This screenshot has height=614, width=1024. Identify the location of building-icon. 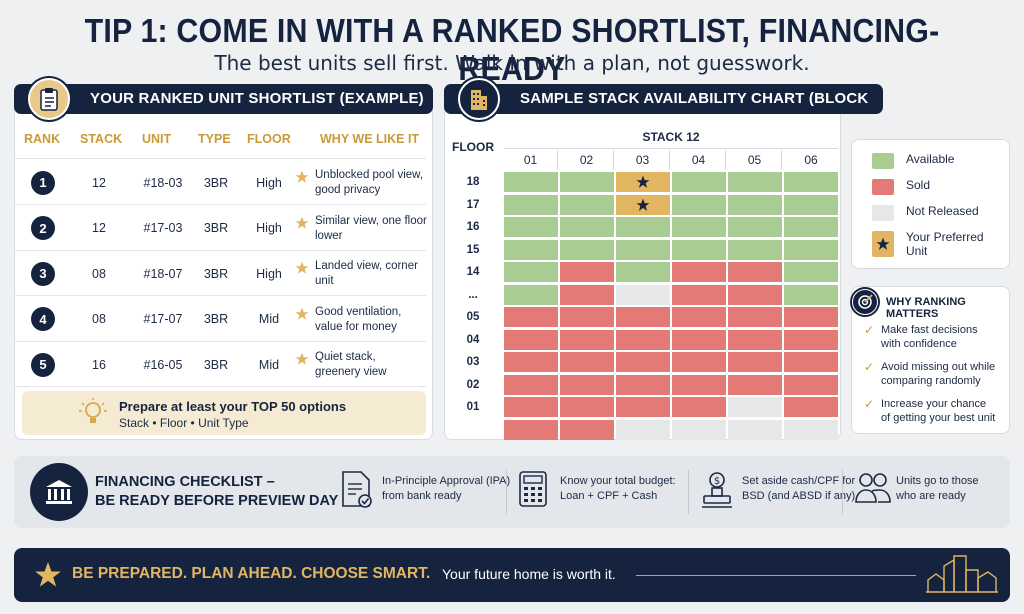
(479, 99).